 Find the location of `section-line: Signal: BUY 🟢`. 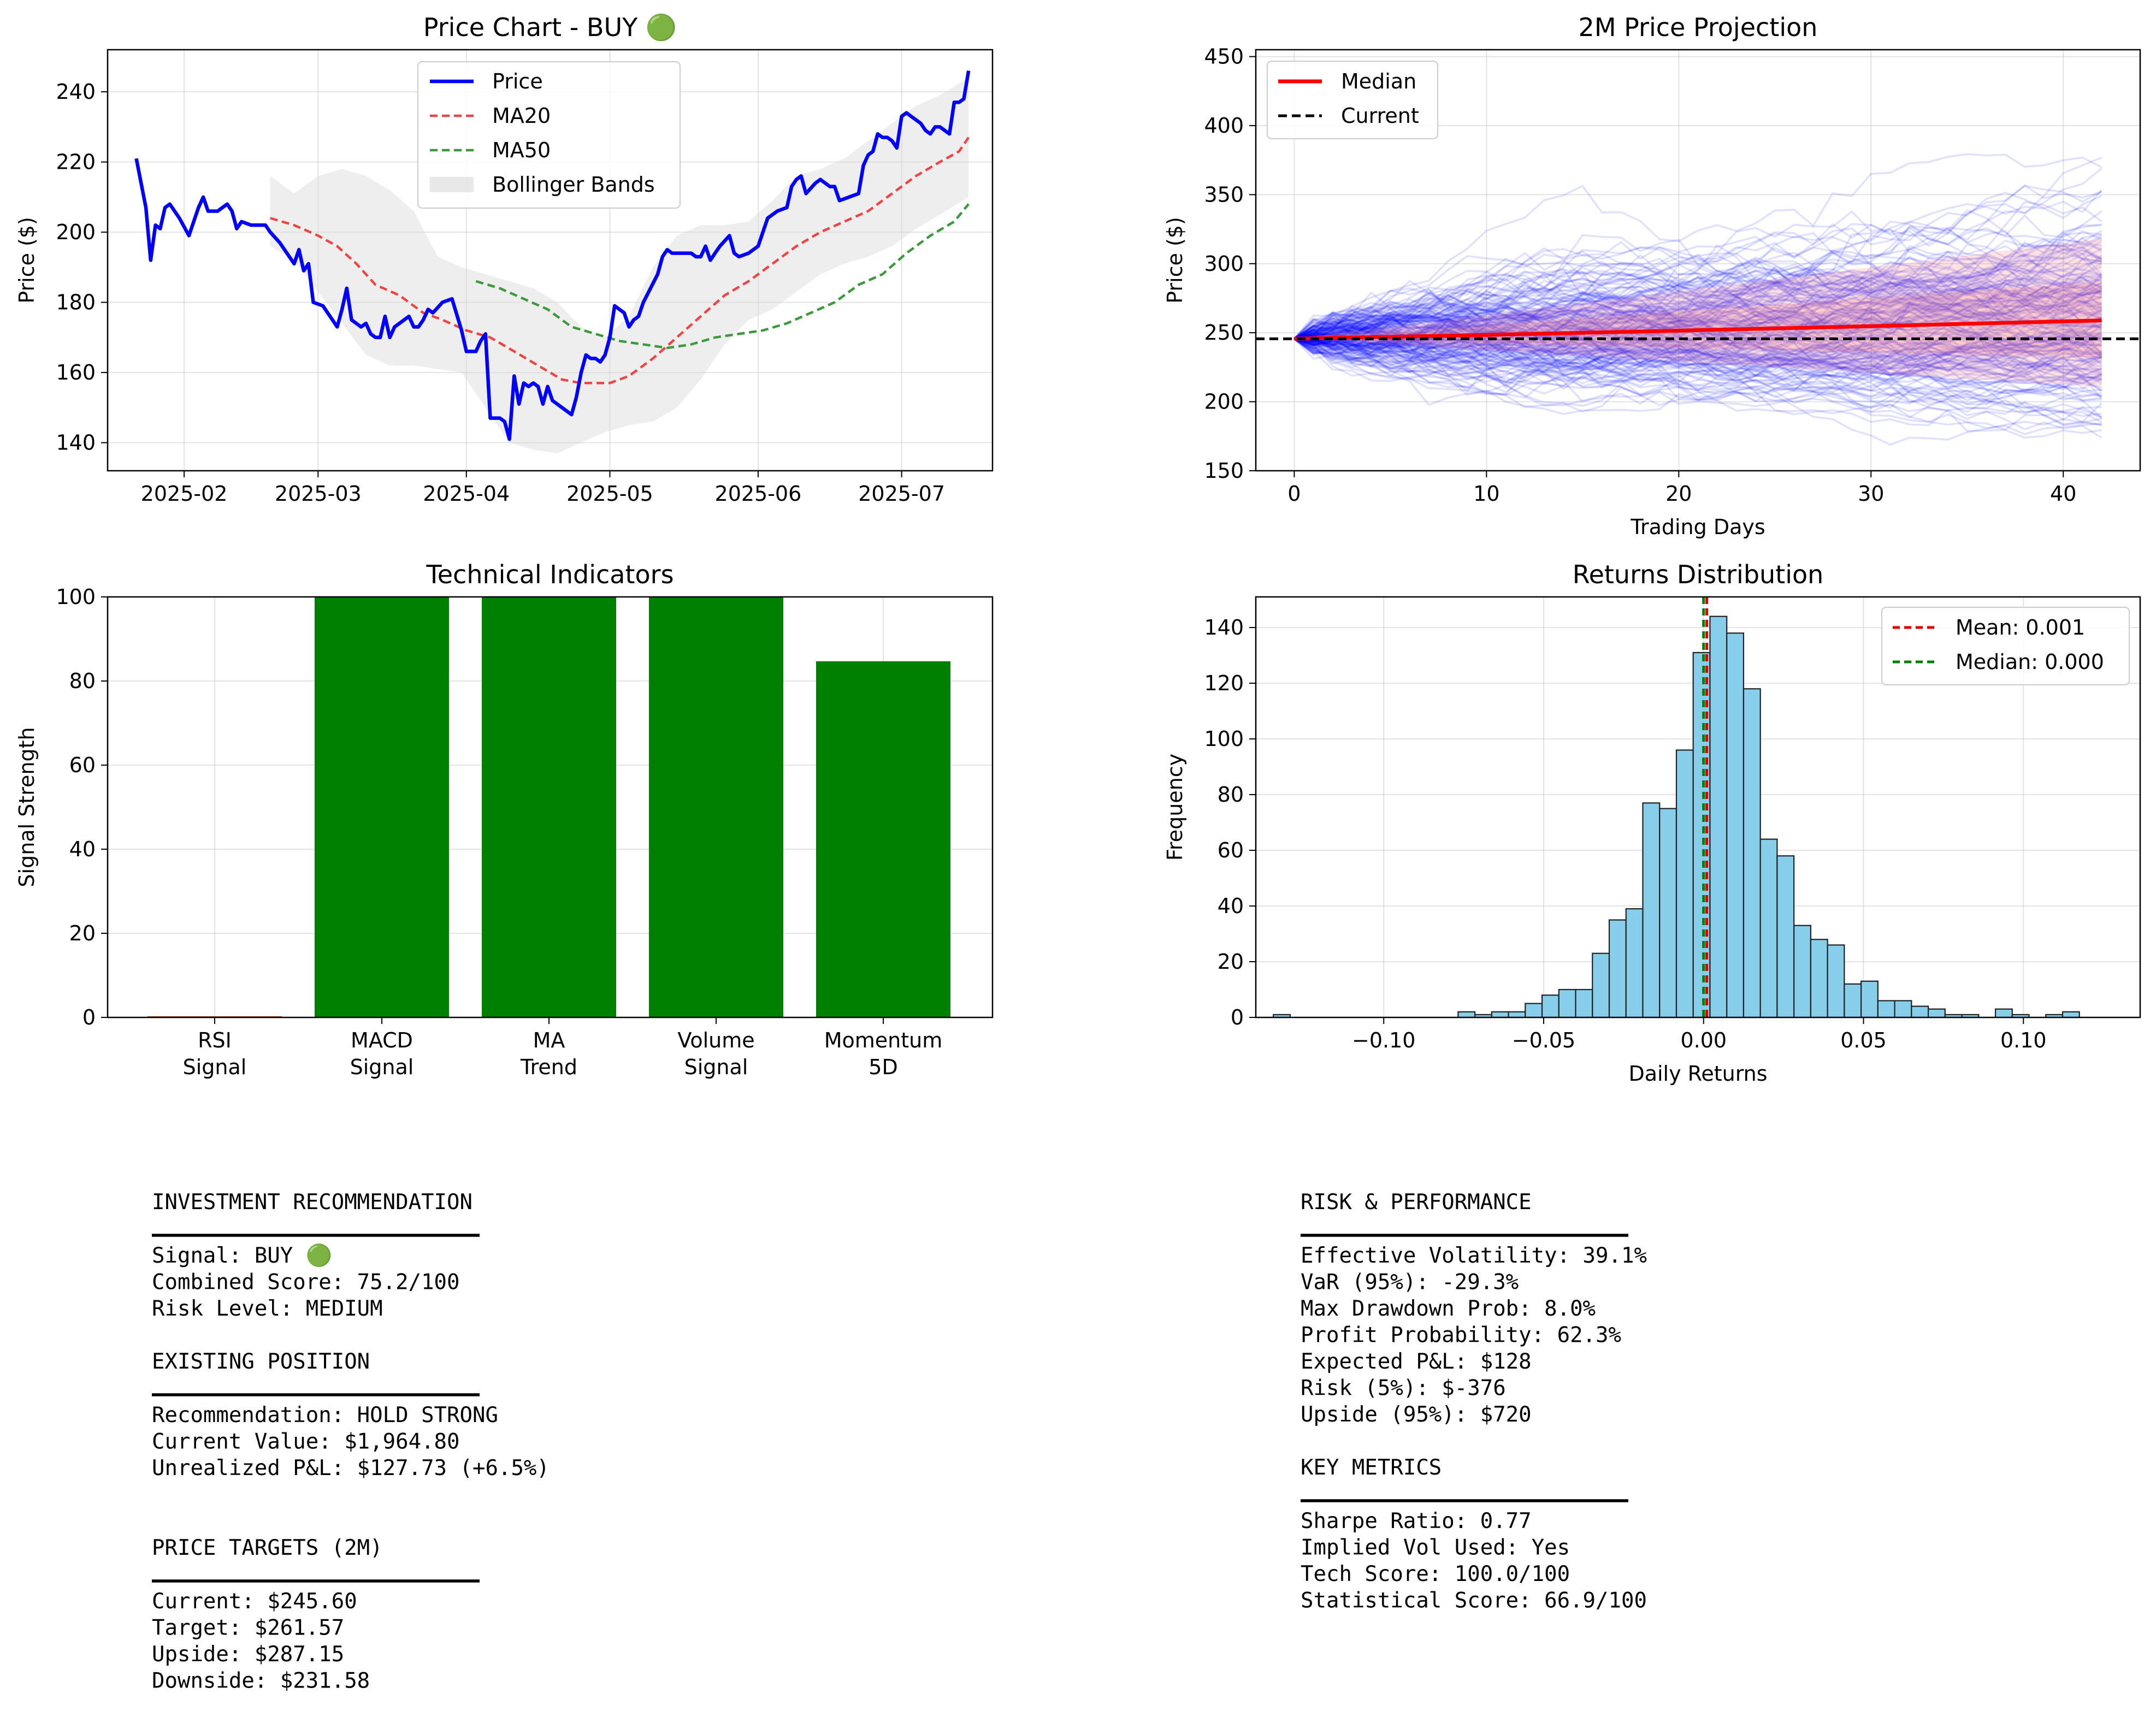

section-line: Signal: BUY 🟢 is located at coordinates (242, 1255).